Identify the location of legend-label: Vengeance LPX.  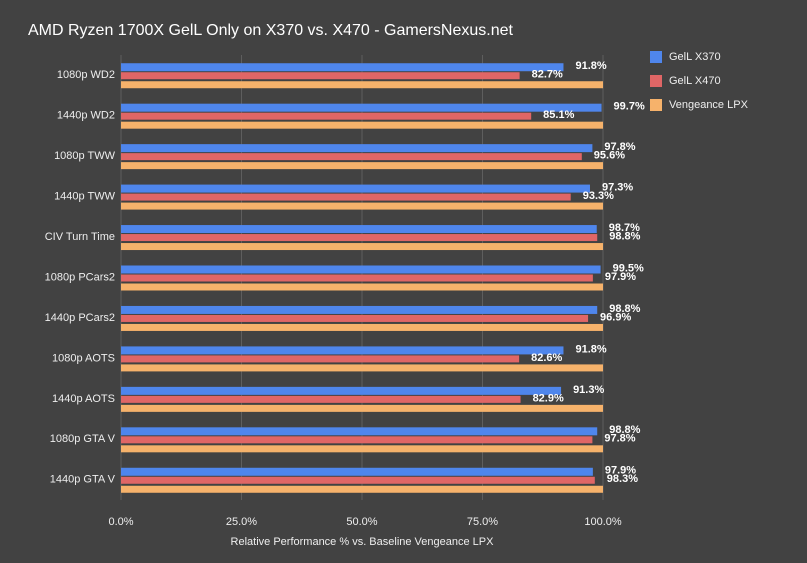
(709, 105).